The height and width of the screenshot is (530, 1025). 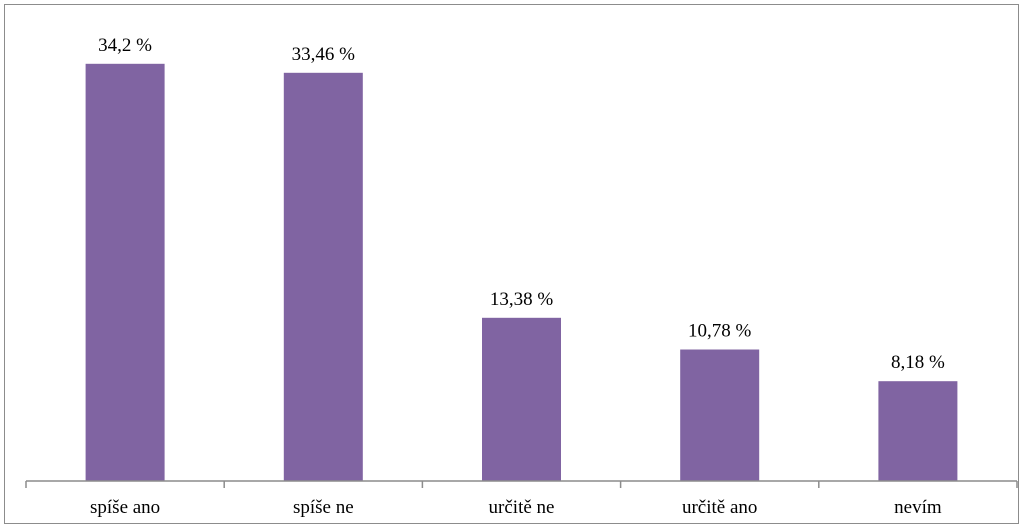 What do you see at coordinates (324, 54) in the screenshot?
I see `data-label-2: 33,46 %` at bounding box center [324, 54].